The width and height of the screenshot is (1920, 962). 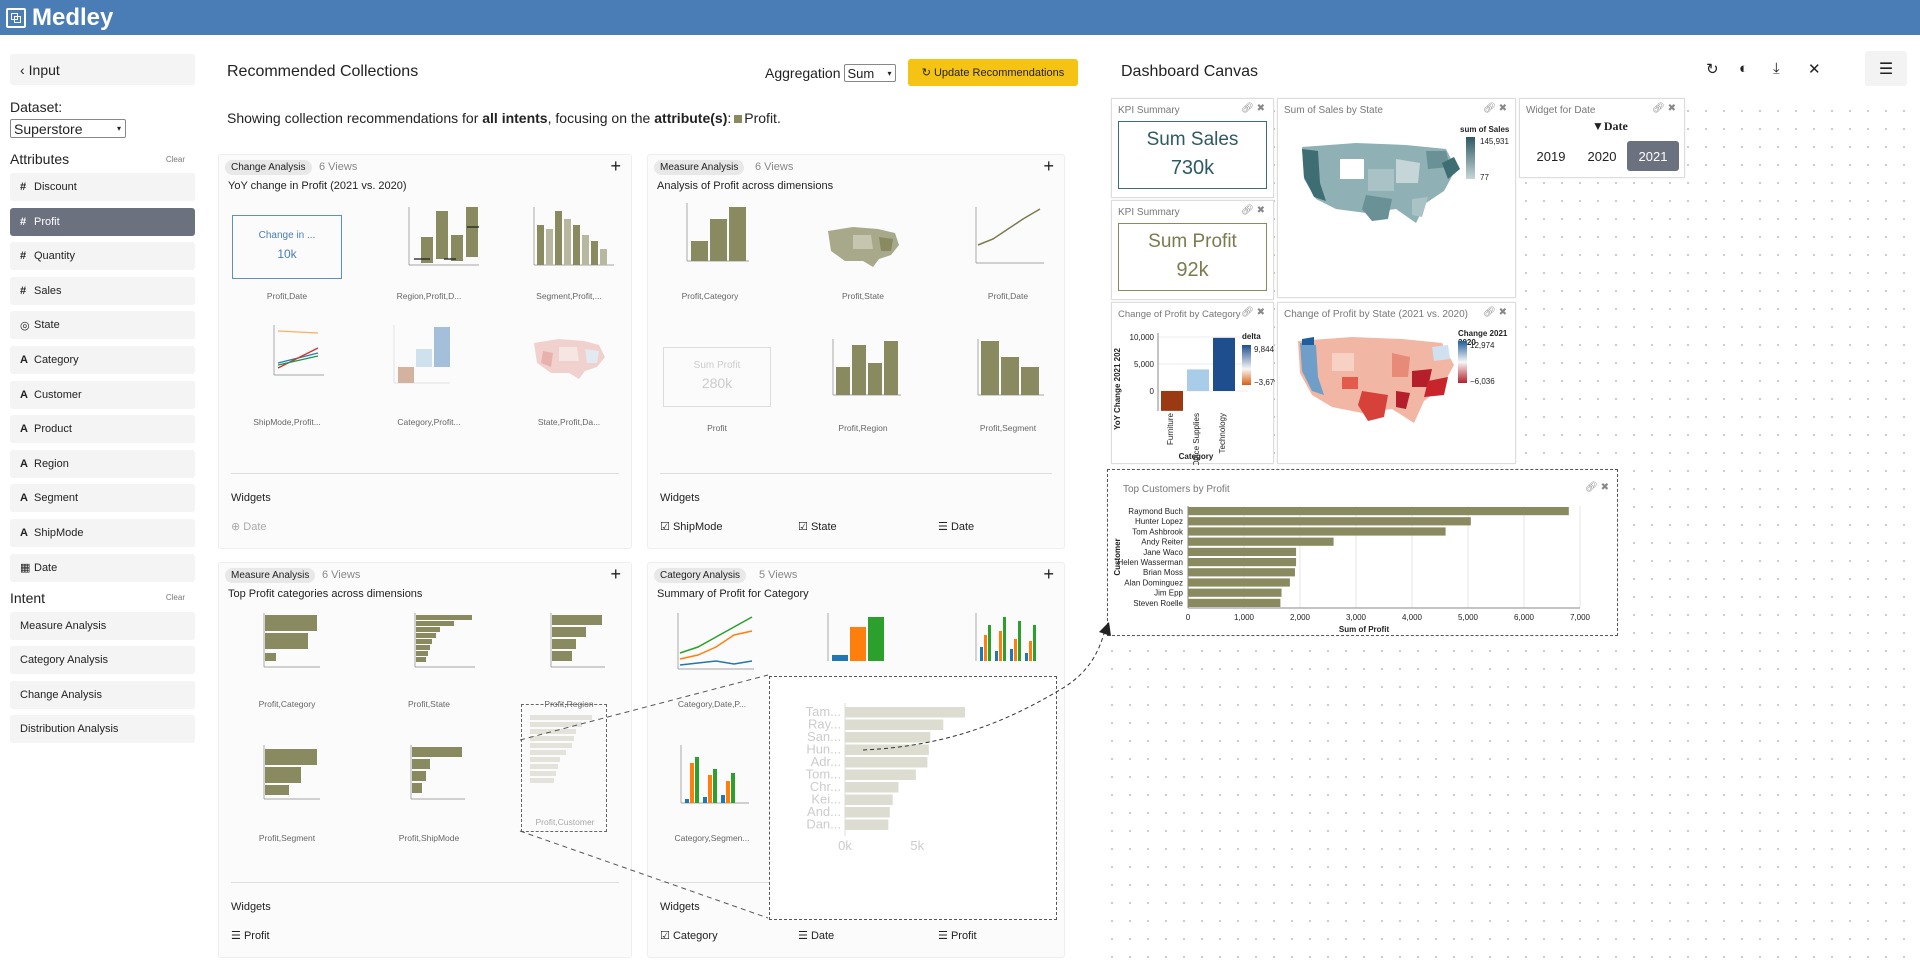 What do you see at coordinates (717, 377) in the screenshot?
I see `view-thumbnail: Sum Profit 280k` at bounding box center [717, 377].